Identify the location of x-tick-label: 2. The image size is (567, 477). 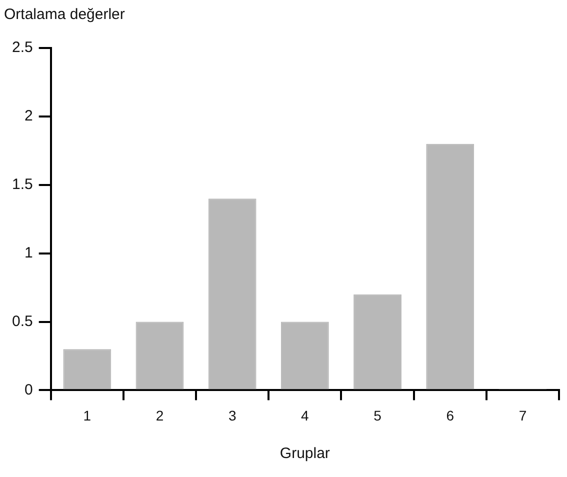
(160, 415).